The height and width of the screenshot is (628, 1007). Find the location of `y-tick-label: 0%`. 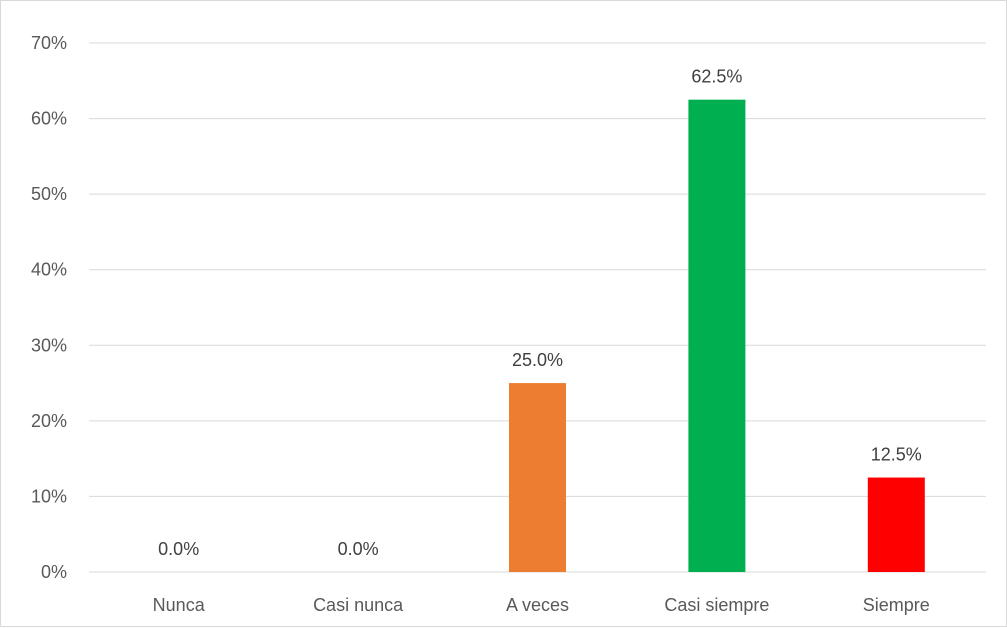

y-tick-label: 0% is located at coordinates (54, 572).